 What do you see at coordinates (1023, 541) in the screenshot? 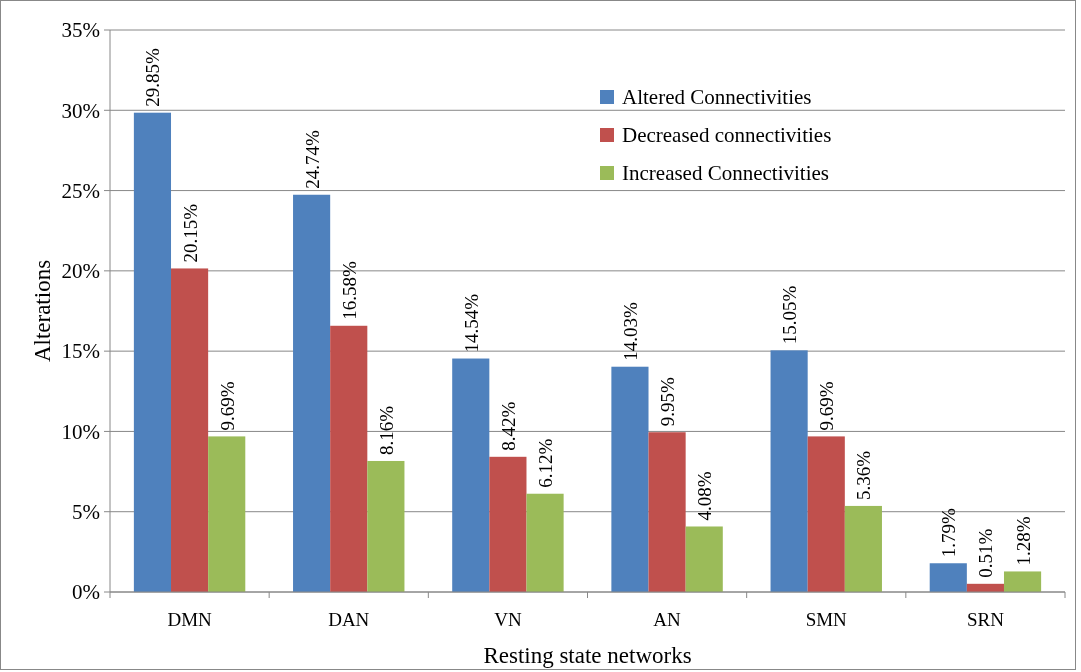
I see `data-label: 1.28%` at bounding box center [1023, 541].